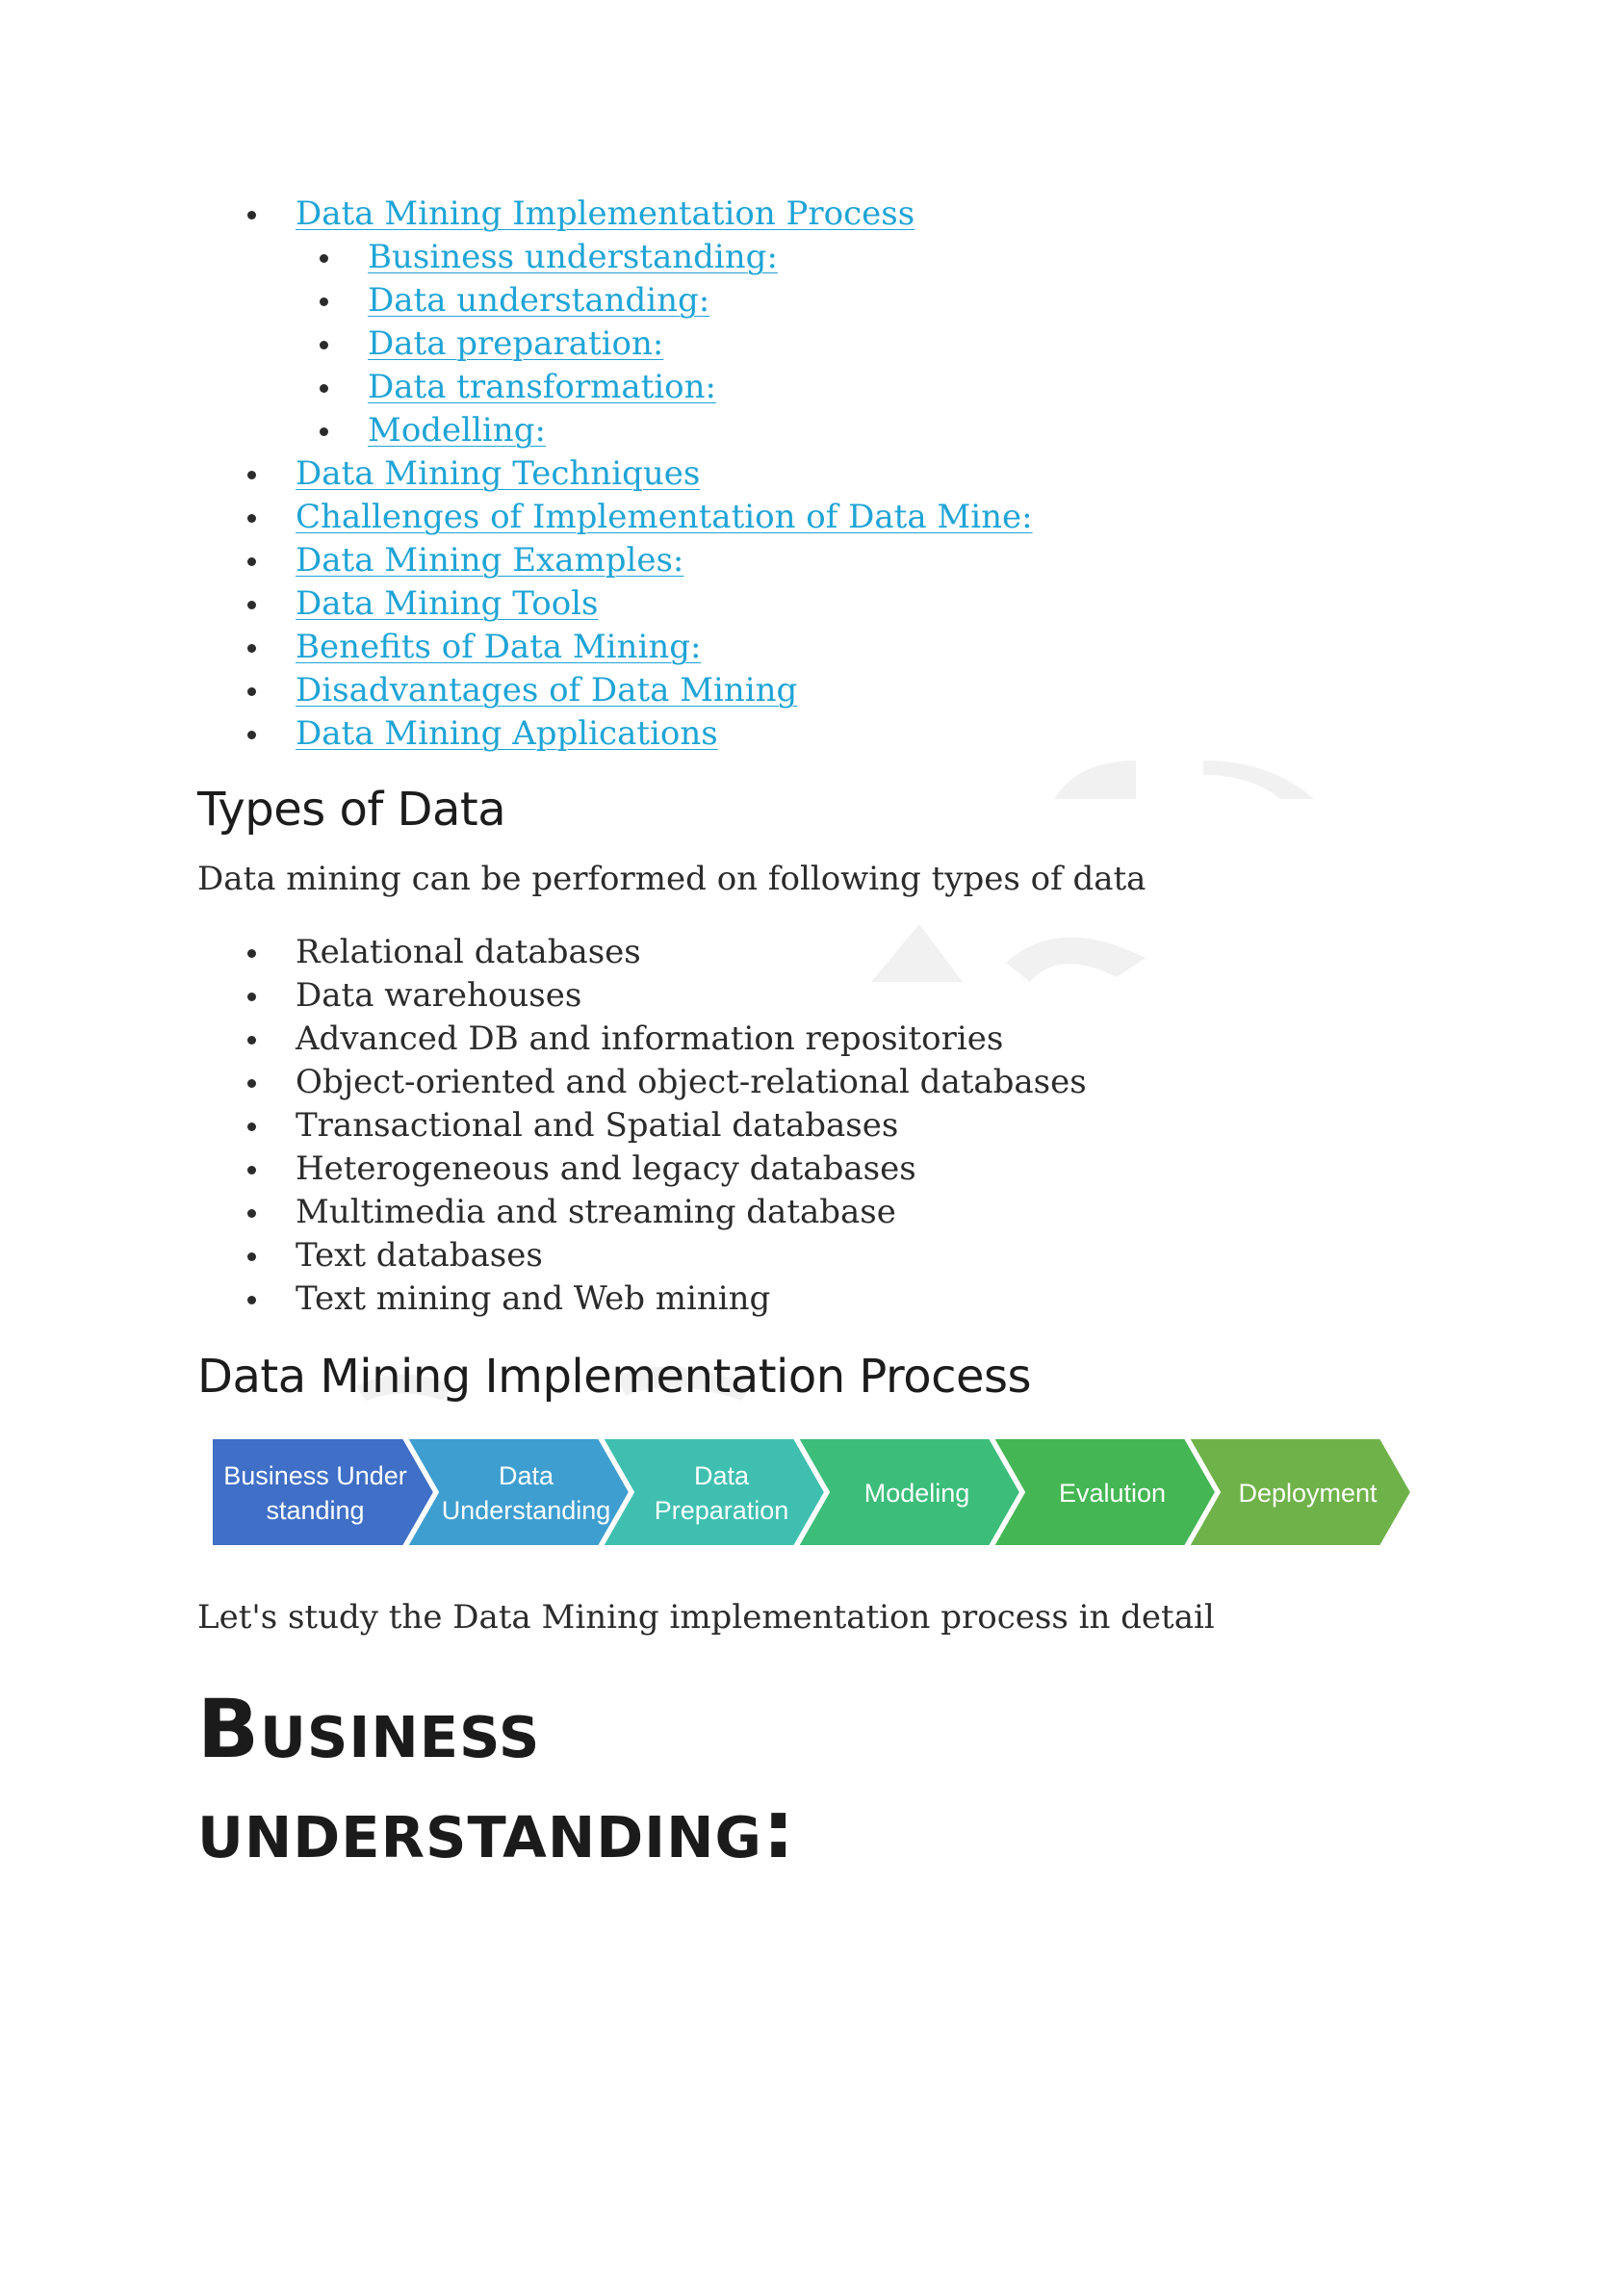  Describe the element at coordinates (573, 257) in the screenshot. I see `toc-link: Business understanding:` at that location.